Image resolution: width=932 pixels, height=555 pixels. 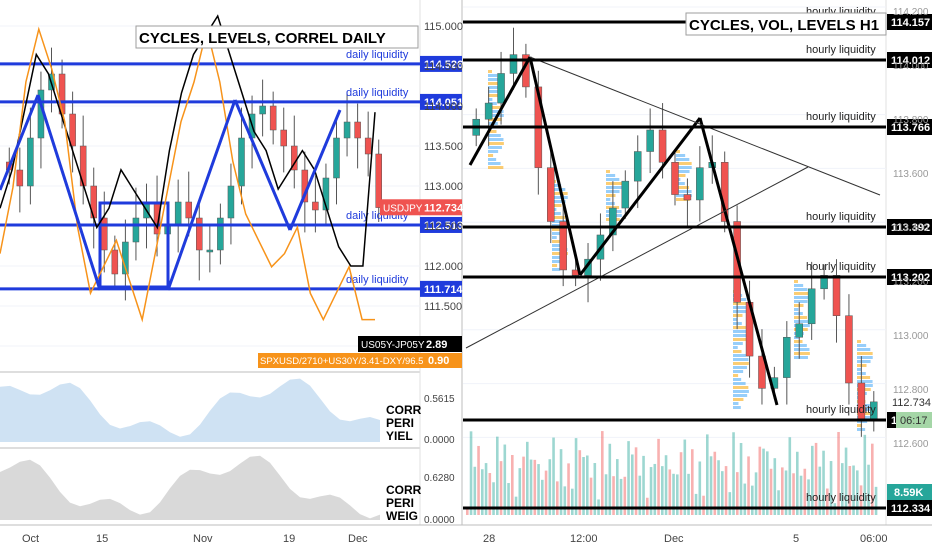 What do you see at coordinates (910, 23) in the screenshot?
I see `level-badge-value: 114.157` at bounding box center [910, 23].